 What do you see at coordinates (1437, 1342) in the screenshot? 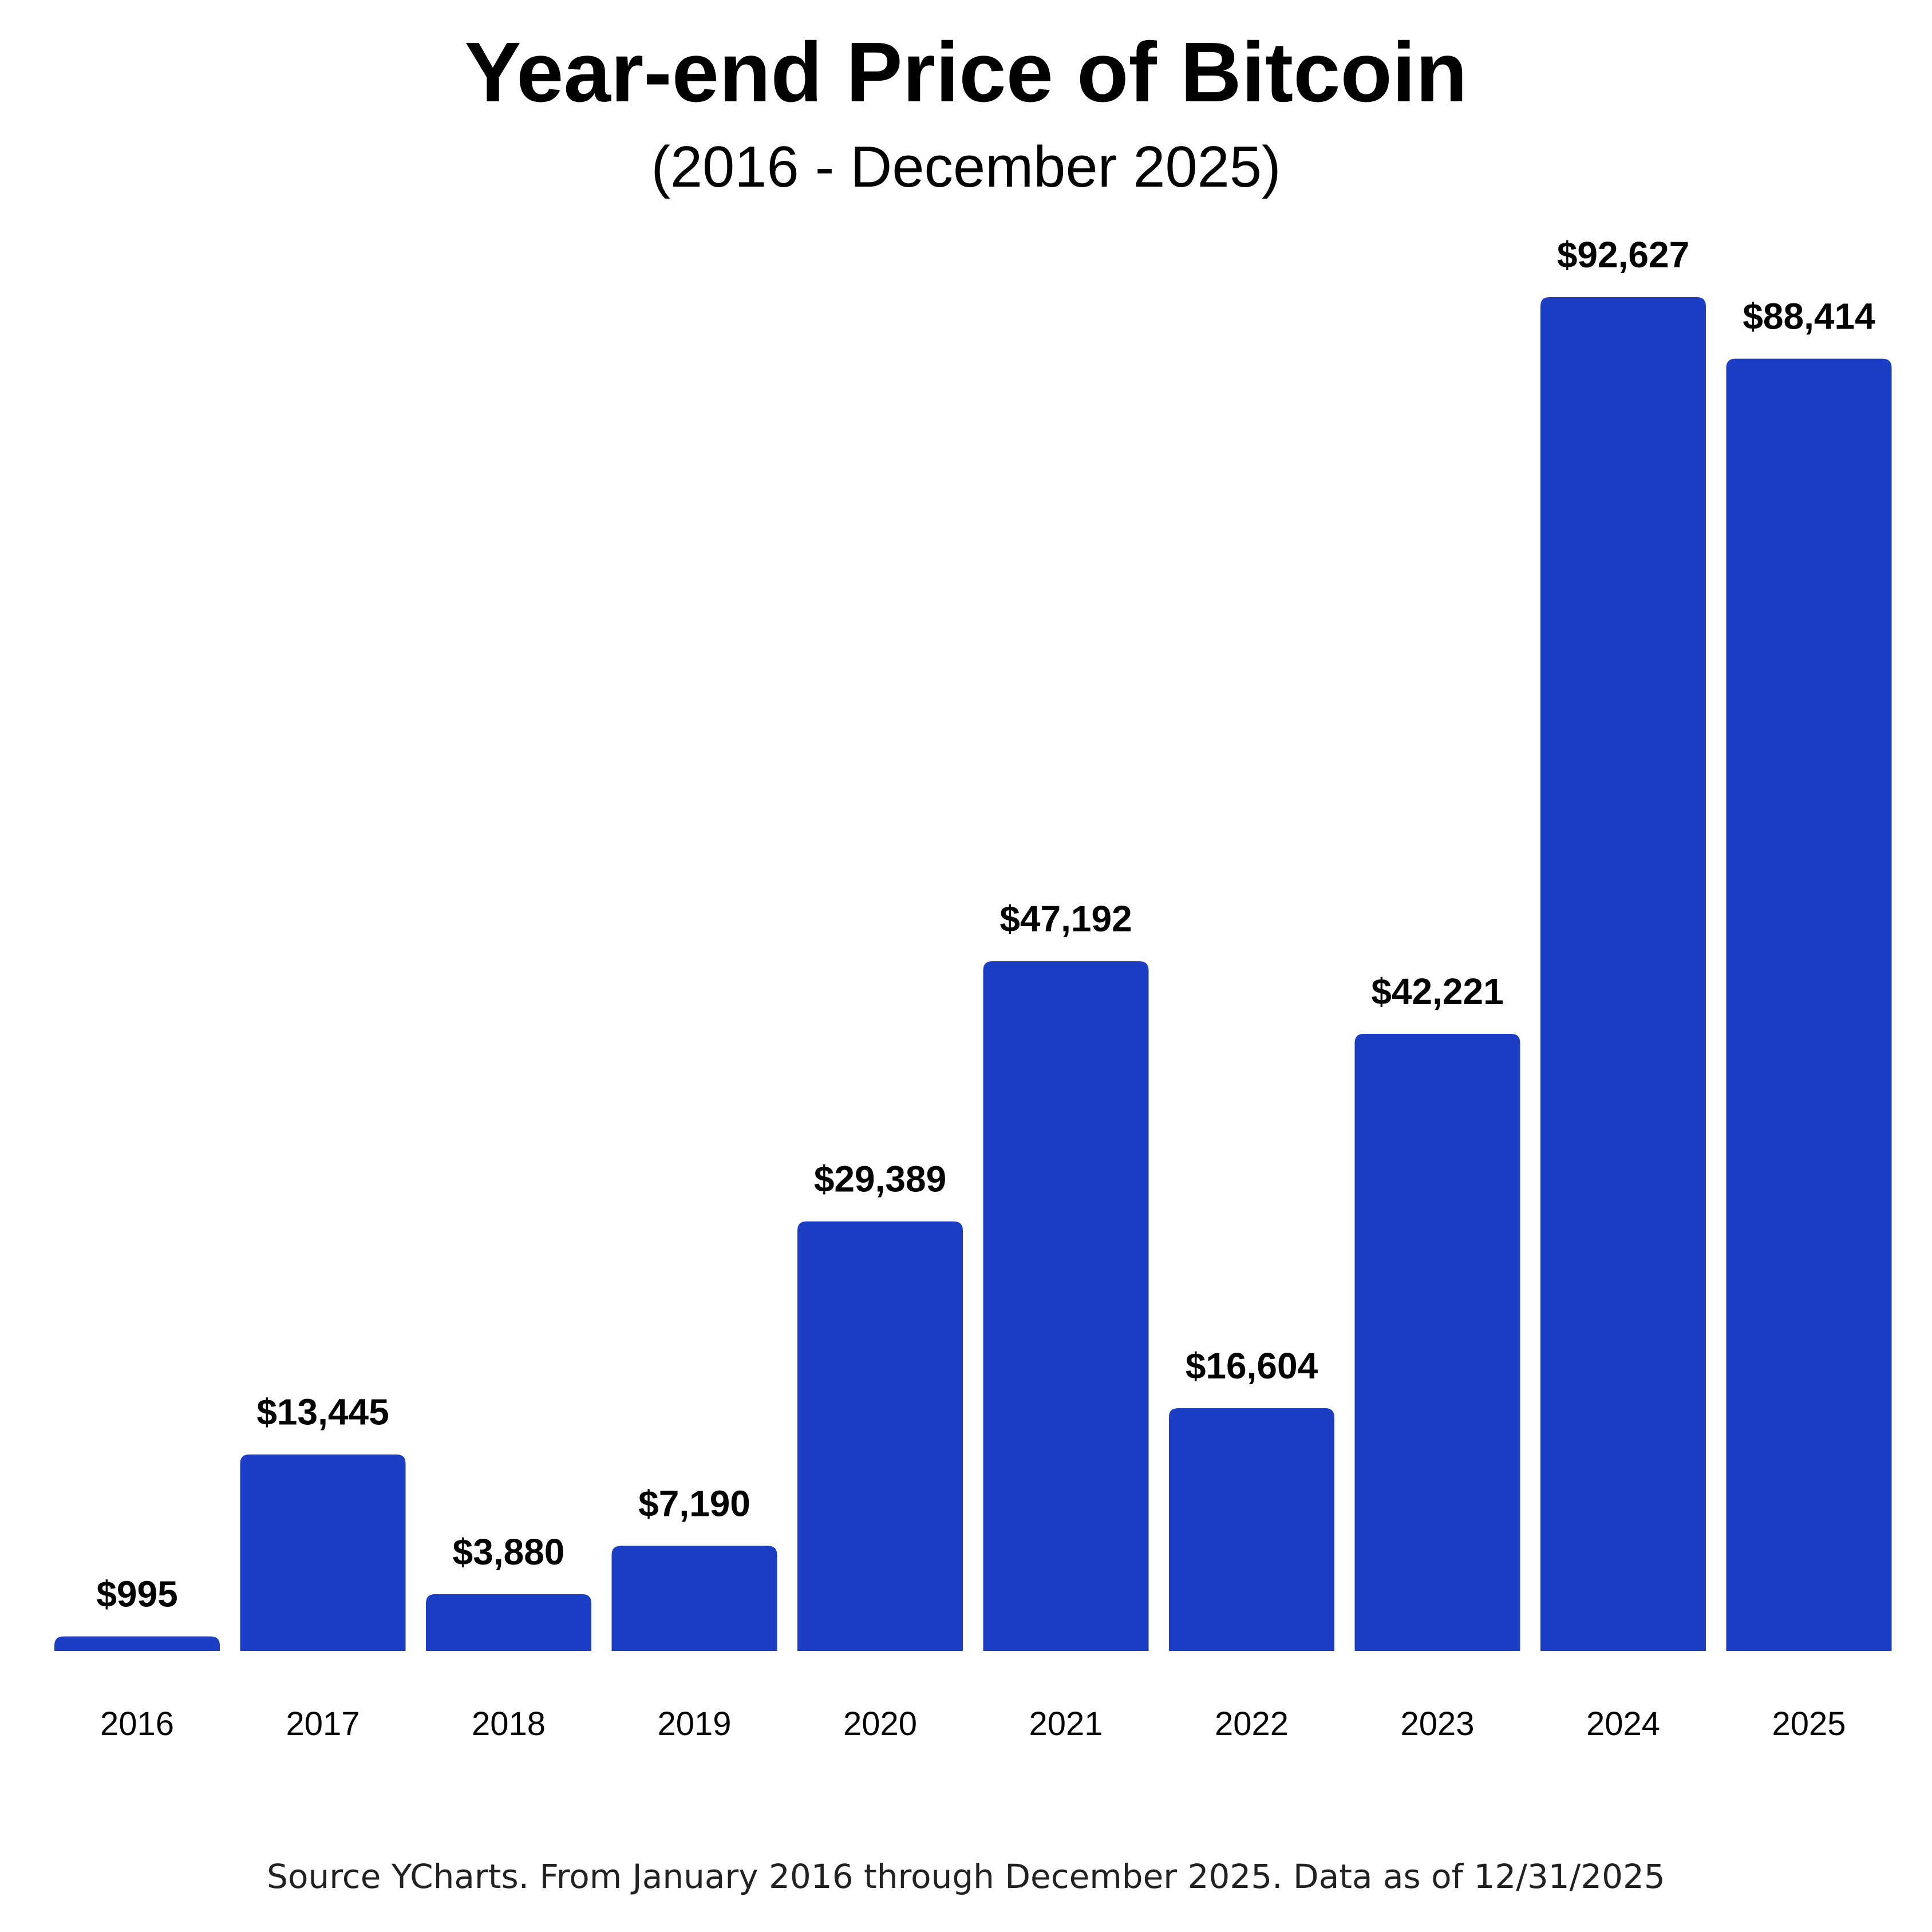
I see `bar-2023` at bounding box center [1437, 1342].